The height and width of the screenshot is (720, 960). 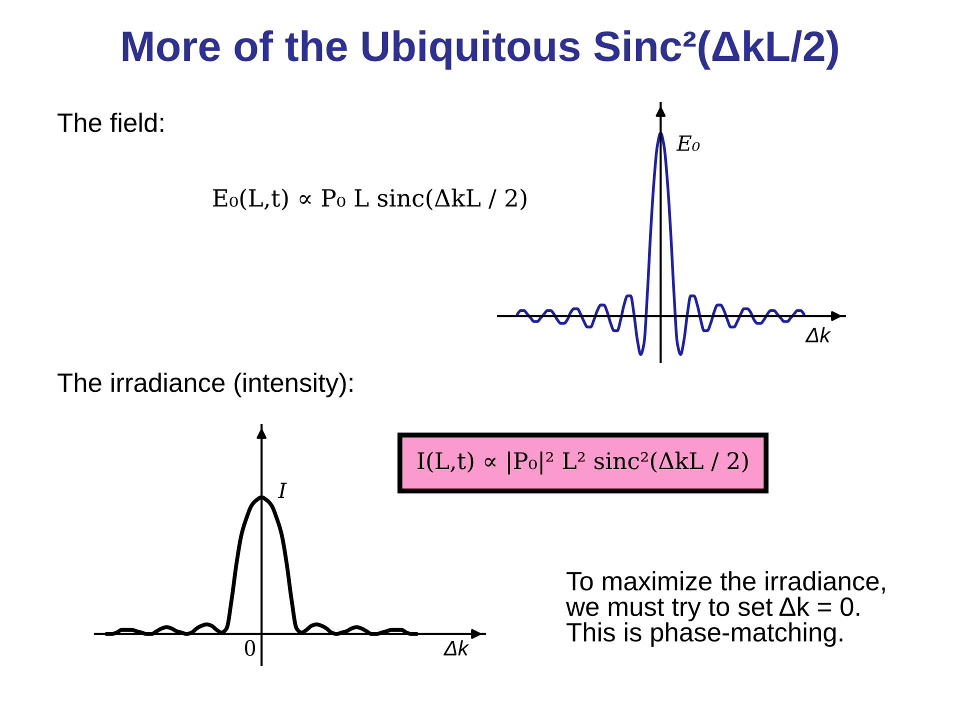 I want to click on y-axis-title: I, so click(x=282, y=490).